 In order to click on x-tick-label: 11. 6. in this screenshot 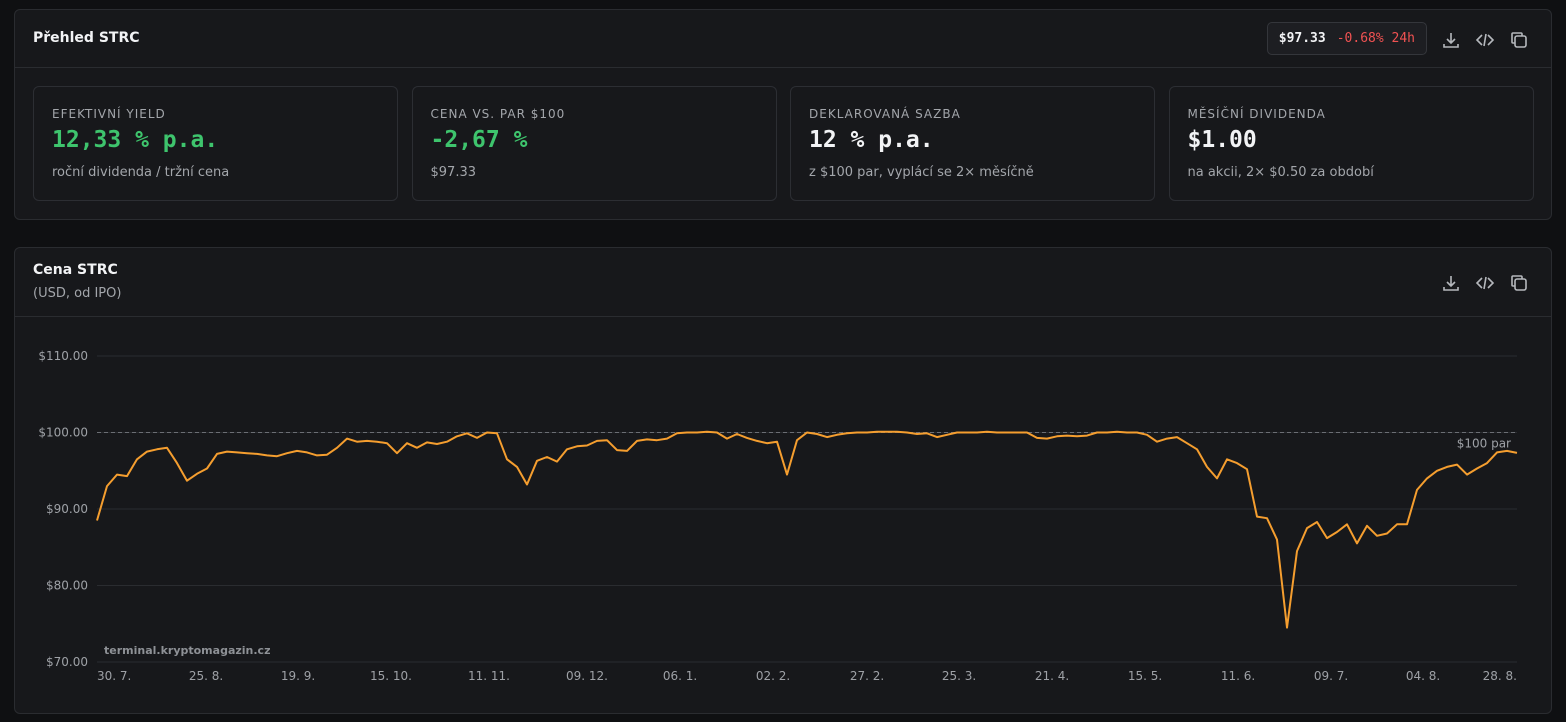, I will do `click(1238, 676)`.